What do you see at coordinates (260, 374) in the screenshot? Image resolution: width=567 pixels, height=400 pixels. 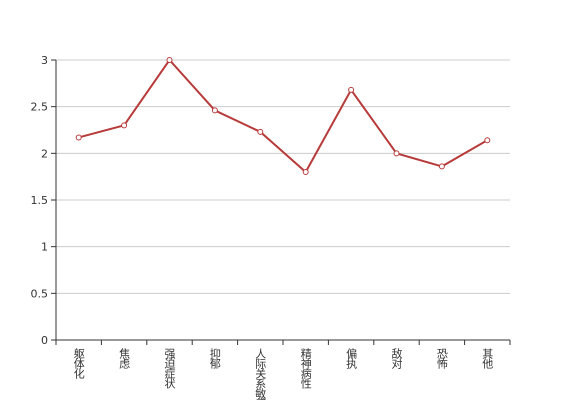 I see `x-tick-label: 人际关系敏感` at bounding box center [260, 374].